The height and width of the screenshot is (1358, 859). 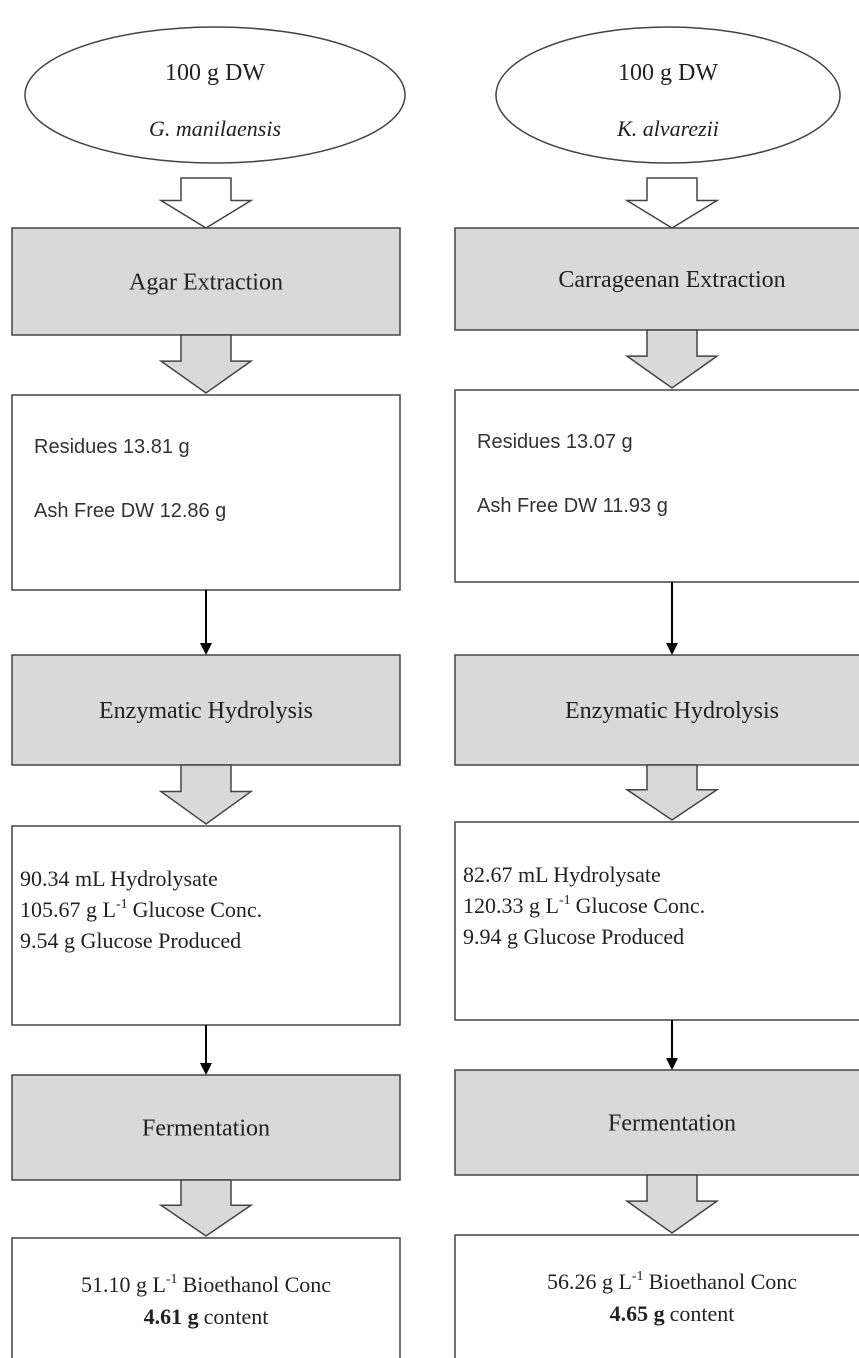 I want to click on text-line: 51.10 g L-1 Bioethanol Conc, so click(x=206, y=1284).